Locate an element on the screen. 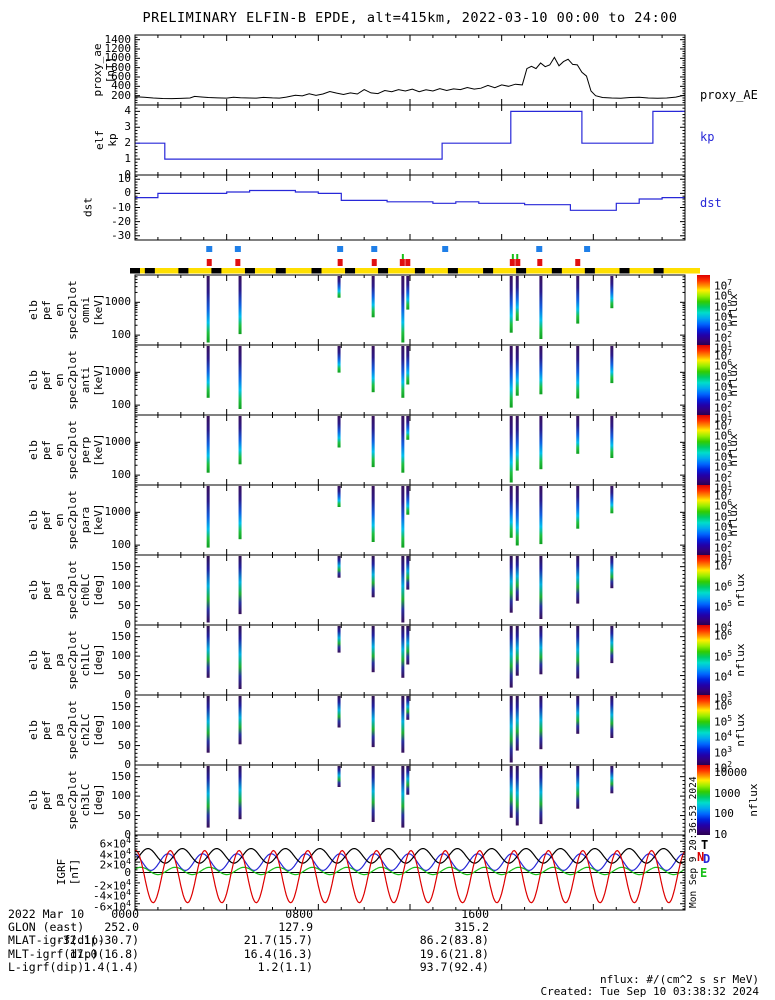  igrf-legend-N: N is located at coordinates (701, 857).